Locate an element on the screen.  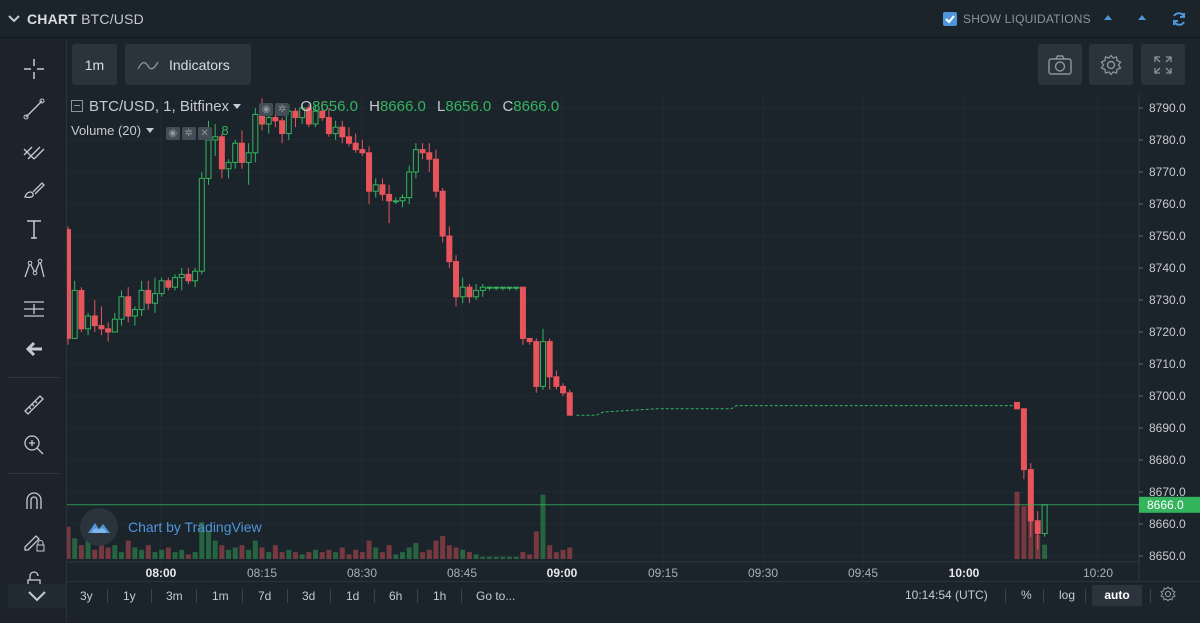
interval-button: 1m is located at coordinates (94, 64).